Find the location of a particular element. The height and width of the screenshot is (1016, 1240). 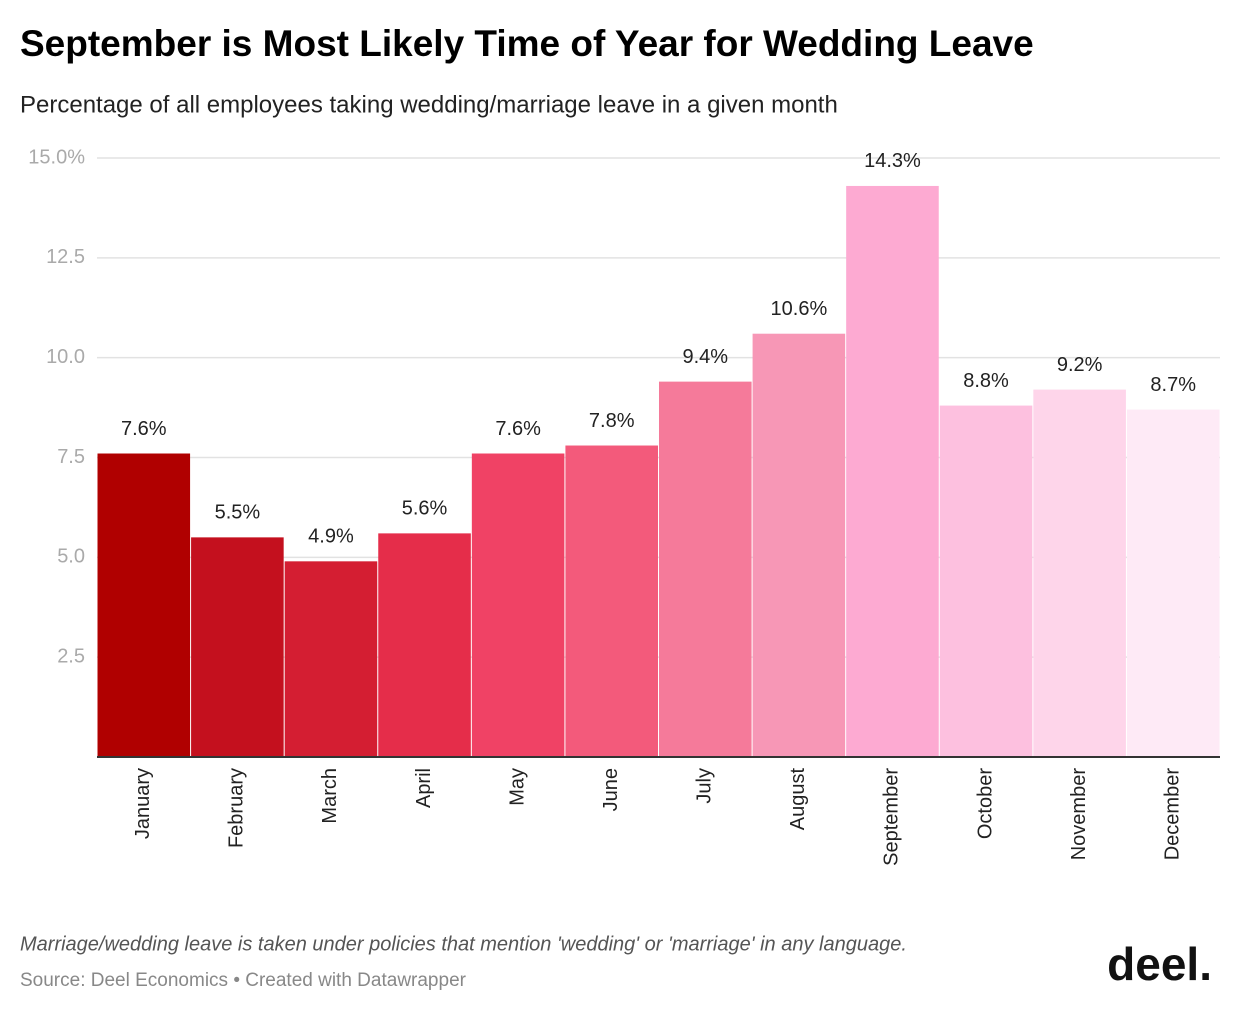

x-tick-label: December is located at coordinates (1172, 814).